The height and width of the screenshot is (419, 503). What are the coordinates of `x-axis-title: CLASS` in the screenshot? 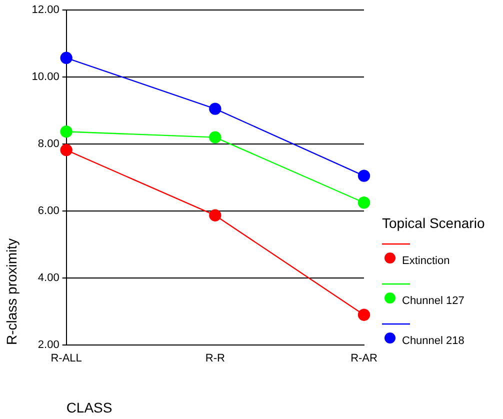 It's located at (89, 407).